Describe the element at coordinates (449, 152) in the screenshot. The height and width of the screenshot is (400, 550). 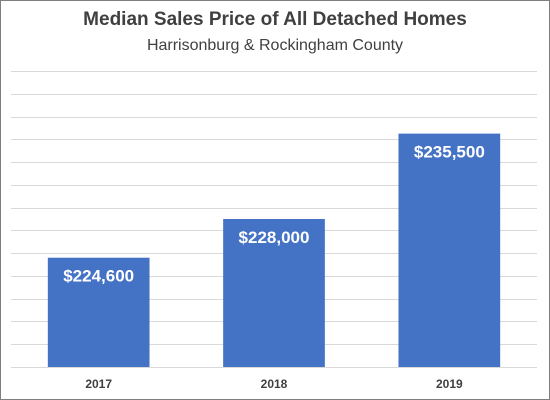
I see `data-label: $235,500` at that location.